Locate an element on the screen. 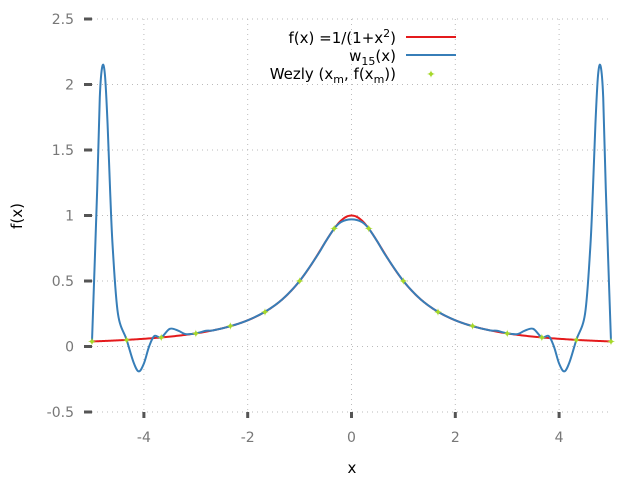  y-axis-label: f(x) is located at coordinates (17, 216).